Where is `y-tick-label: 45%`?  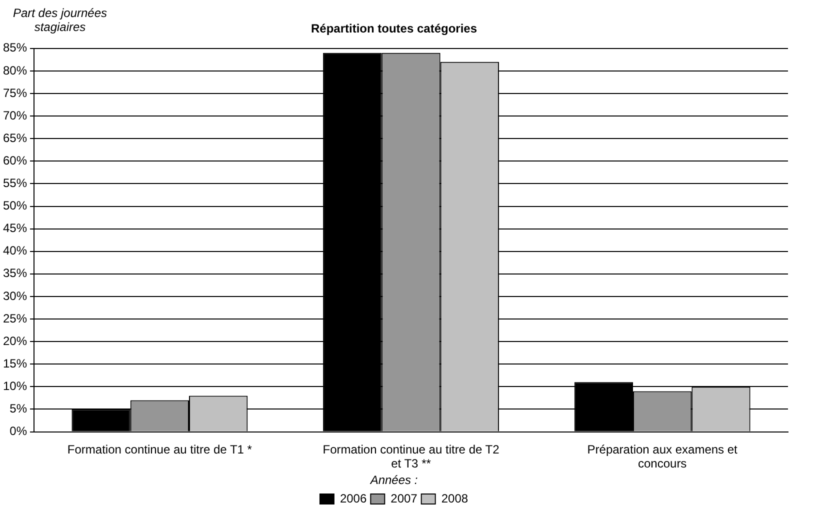
y-tick-label: 45% is located at coordinates (15, 228).